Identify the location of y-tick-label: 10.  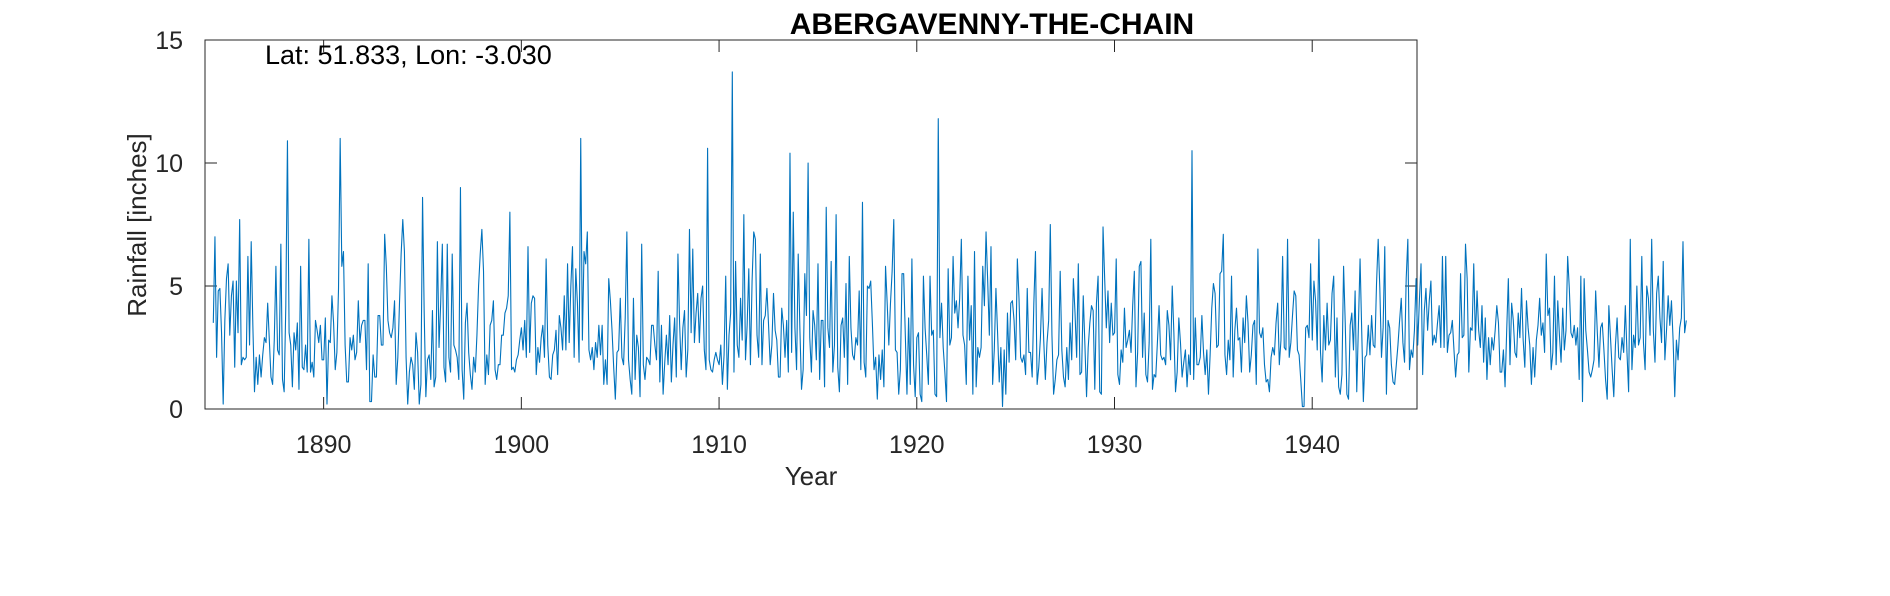
(169, 164).